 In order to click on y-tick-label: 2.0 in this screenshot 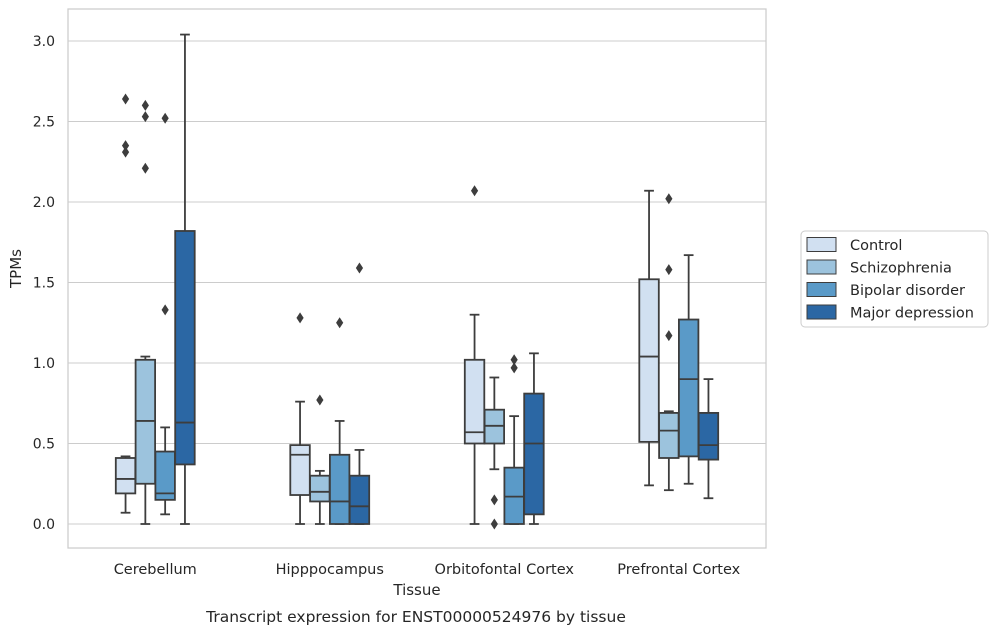, I will do `click(44, 203)`.